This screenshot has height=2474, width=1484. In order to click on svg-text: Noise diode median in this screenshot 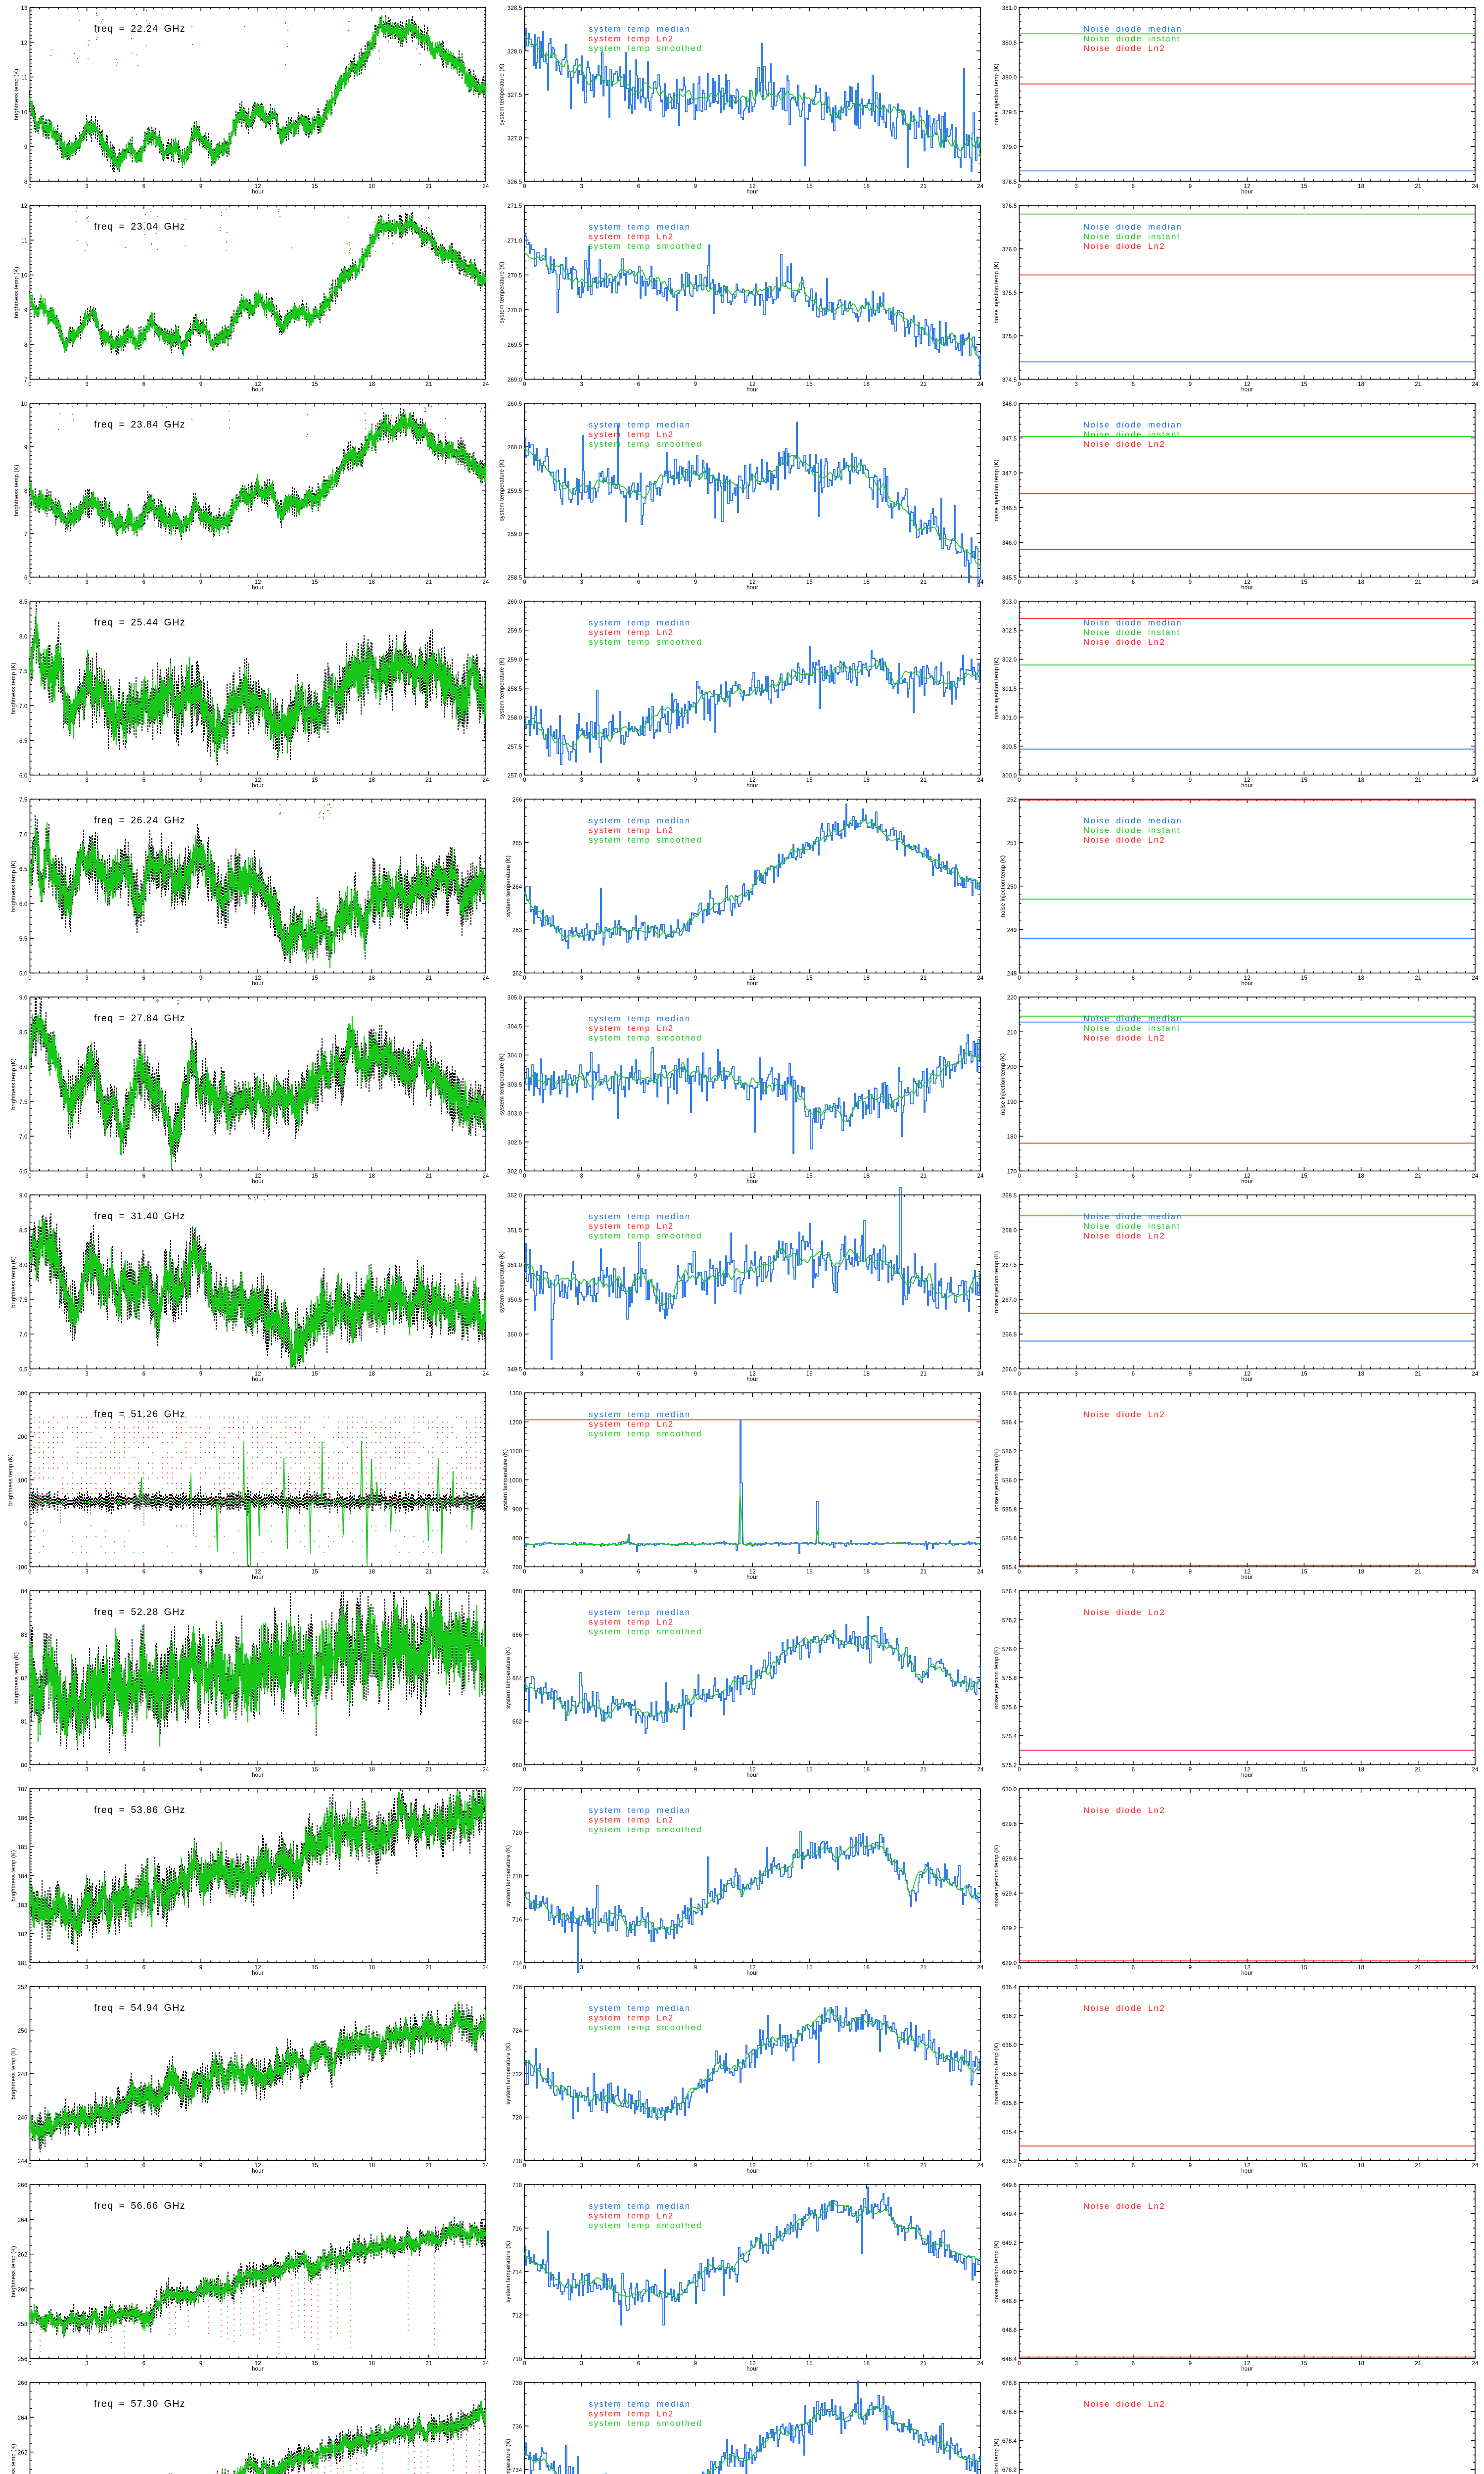, I will do `click(1132, 821)`.